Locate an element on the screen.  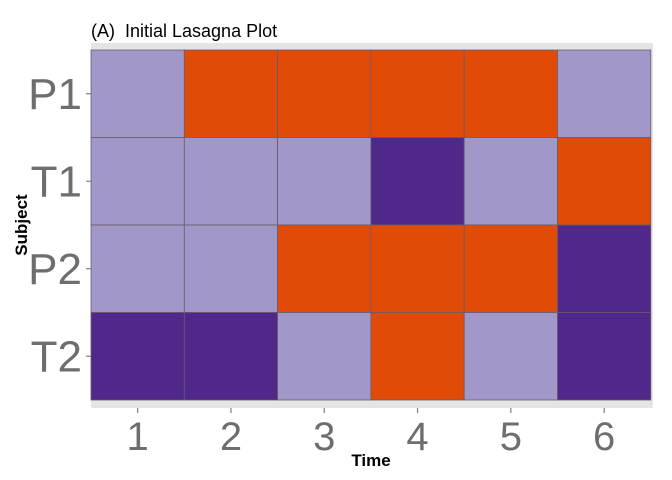
x-tick-label: 6 is located at coordinates (604, 437).